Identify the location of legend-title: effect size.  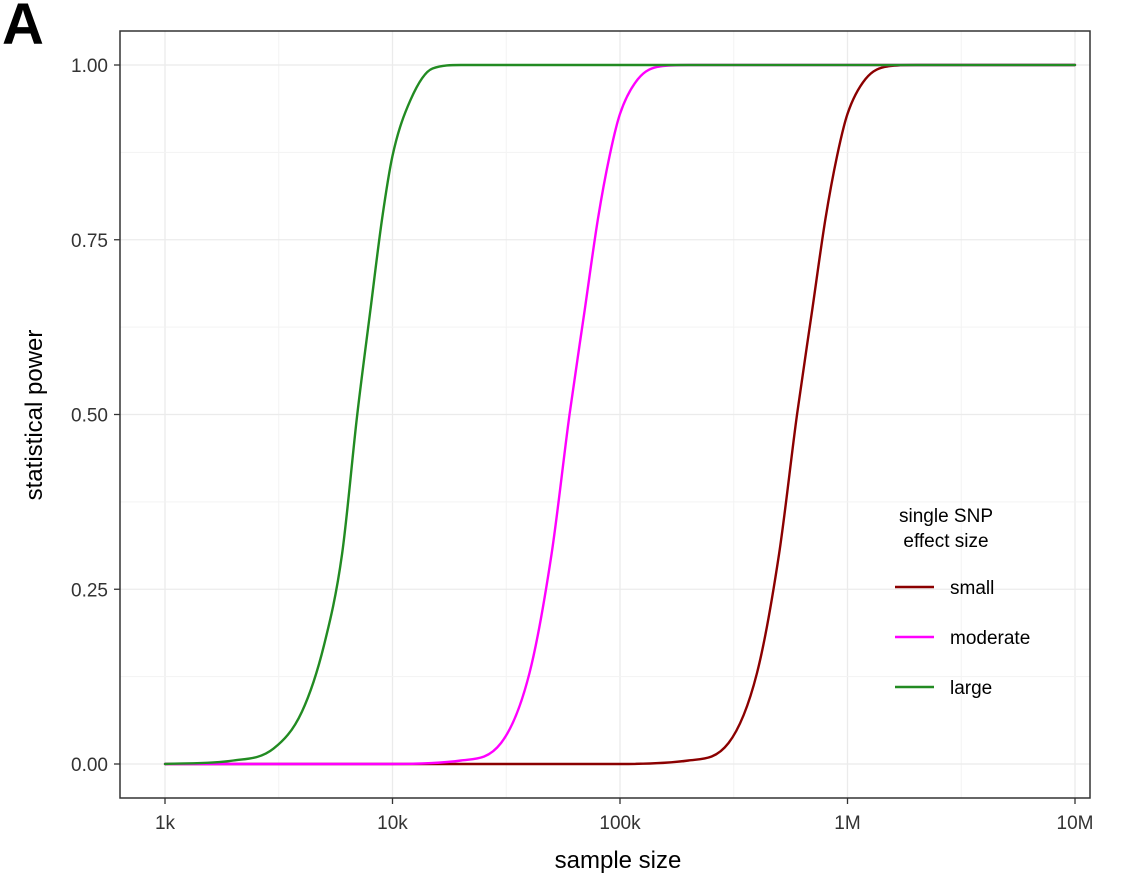
(945, 541).